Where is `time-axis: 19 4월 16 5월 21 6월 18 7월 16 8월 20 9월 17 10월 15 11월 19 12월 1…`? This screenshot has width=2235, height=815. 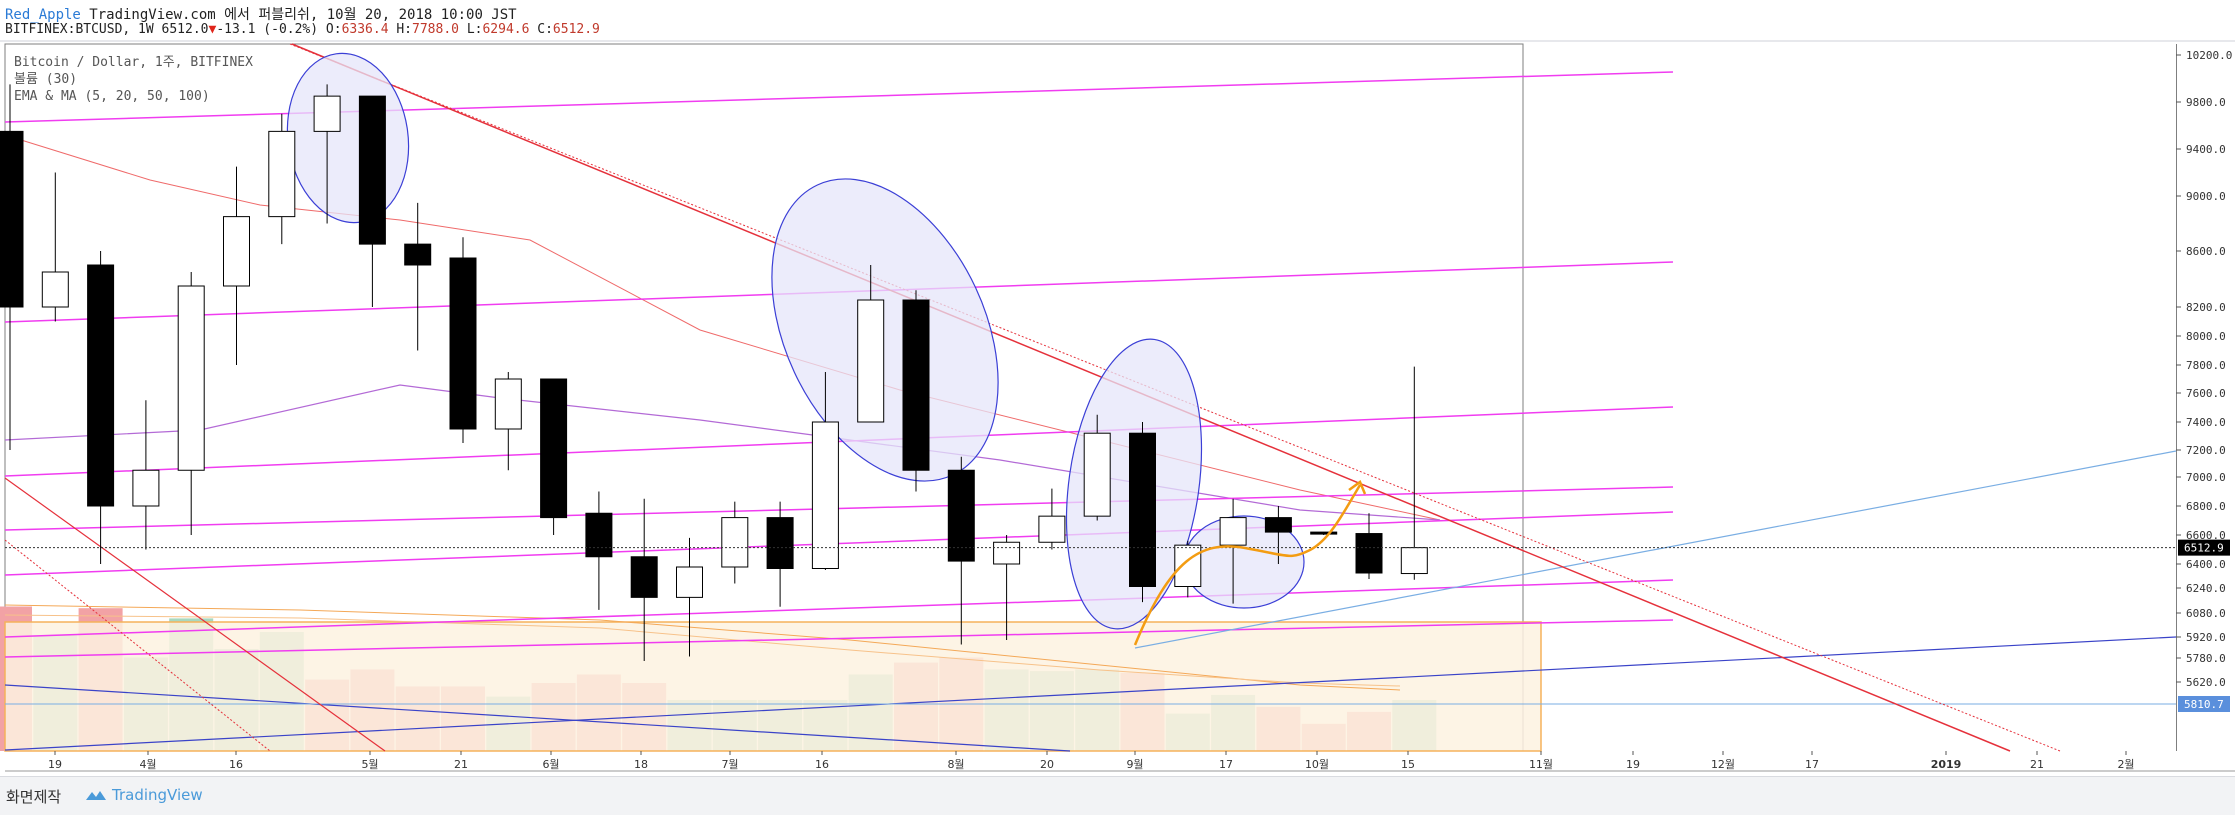
time-axis: 19 4월 16 5월 21 6월 18 7월 16 8월 20 9월 17 10월 15 11월 19 12월 1… is located at coordinates (1091, 761).